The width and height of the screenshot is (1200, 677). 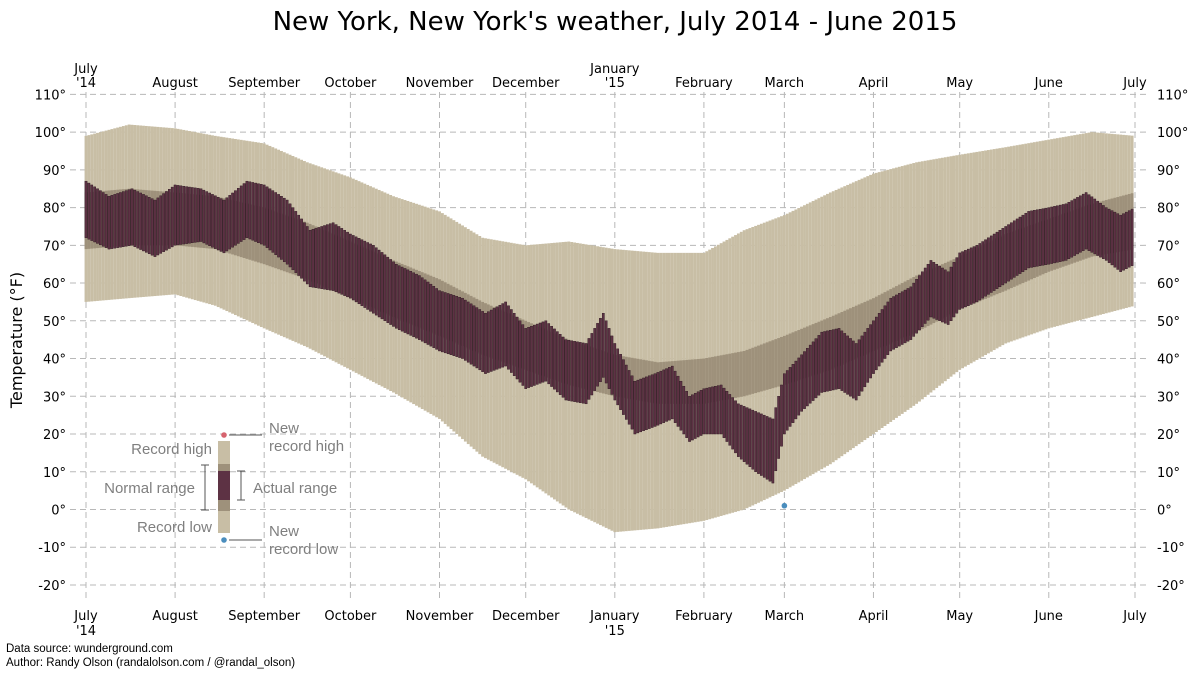 I want to click on y-tick-label: 70°, so click(x=1168, y=246).